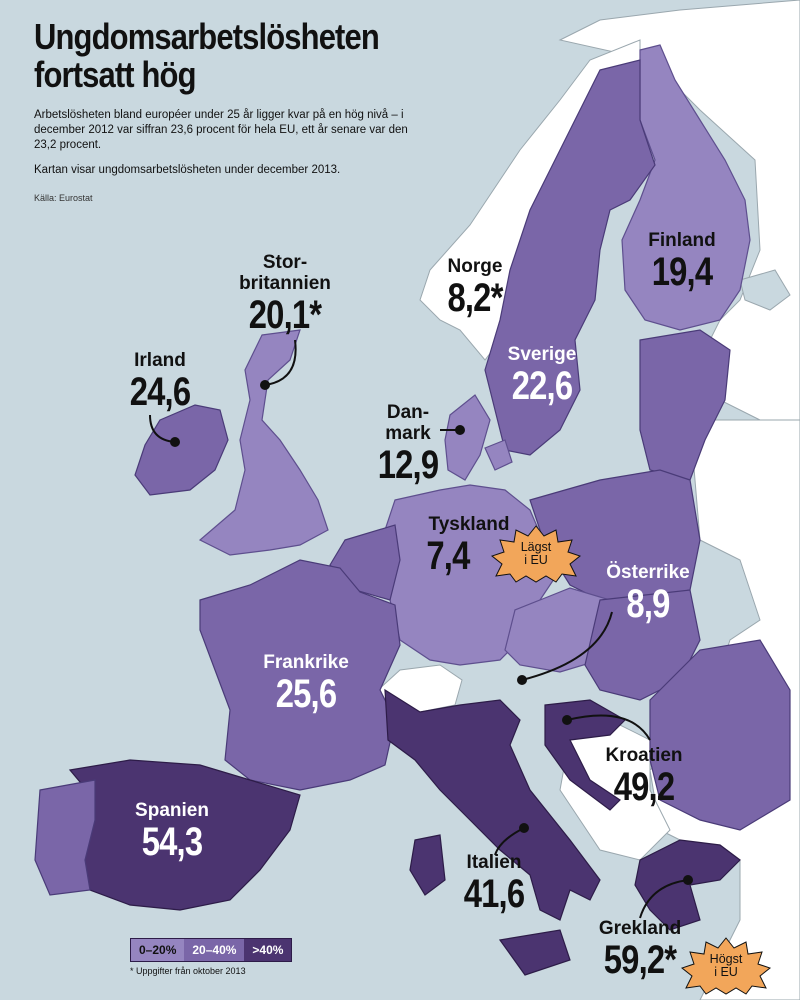  I want to click on country-name: Irland, so click(160, 360).